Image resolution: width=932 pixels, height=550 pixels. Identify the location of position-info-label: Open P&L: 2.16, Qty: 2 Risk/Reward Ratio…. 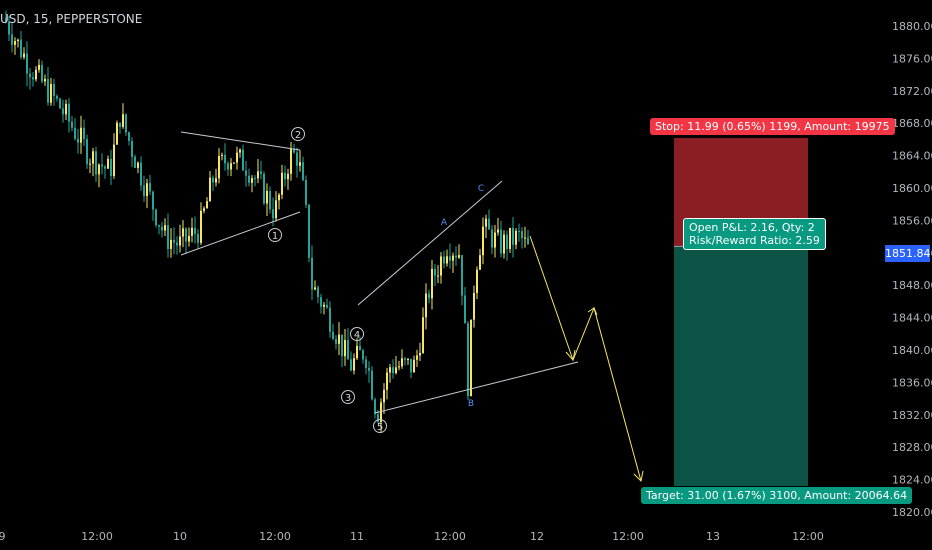
(754, 234).